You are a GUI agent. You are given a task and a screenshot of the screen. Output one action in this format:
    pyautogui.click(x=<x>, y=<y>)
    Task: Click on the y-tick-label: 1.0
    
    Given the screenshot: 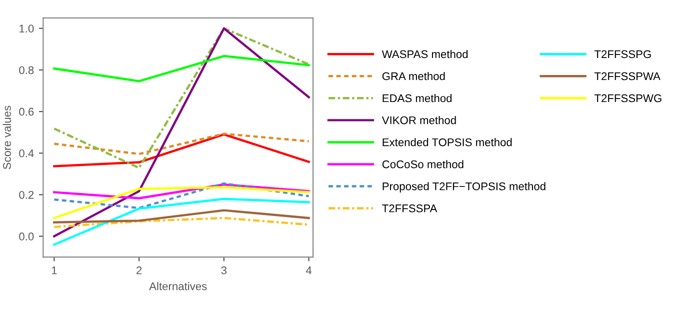 What is the action you would take?
    pyautogui.click(x=27, y=28)
    